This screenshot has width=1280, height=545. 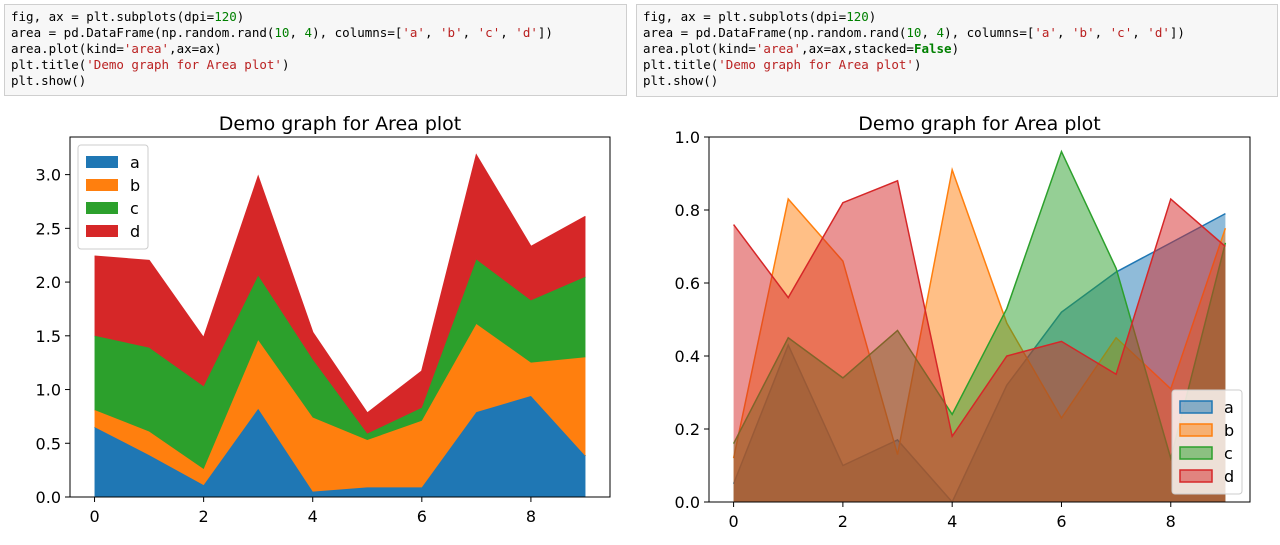 What do you see at coordinates (914, 32) in the screenshot?
I see `code-token: 10` at bounding box center [914, 32].